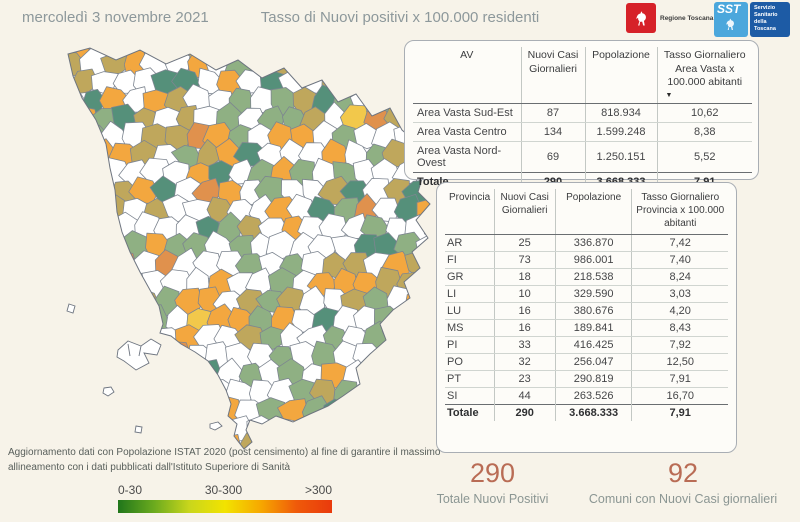  What do you see at coordinates (679, 243) in the screenshot?
I see `table-cell: 7,42` at bounding box center [679, 243].